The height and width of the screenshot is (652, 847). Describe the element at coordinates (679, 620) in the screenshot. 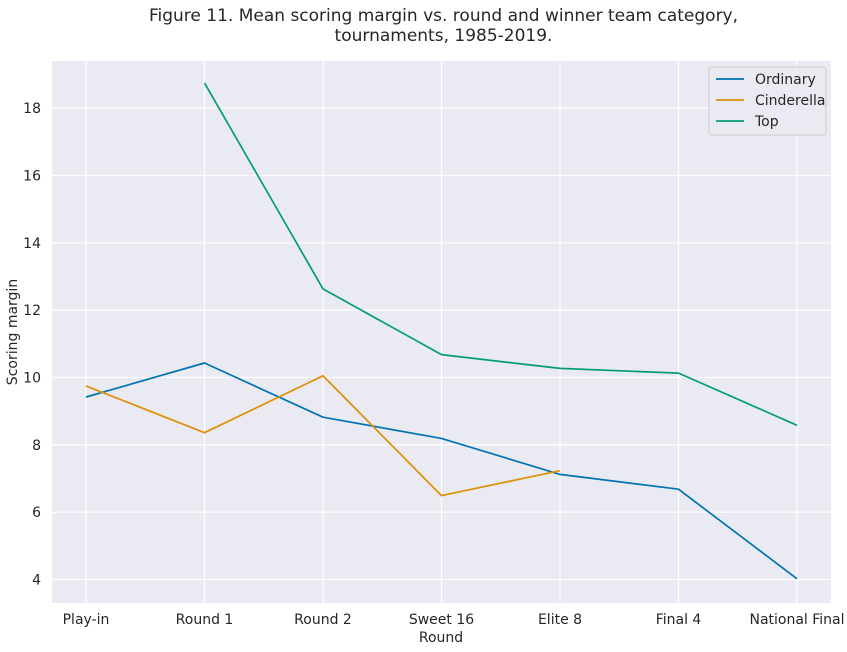

I see `x-tick-label: Final 4` at that location.